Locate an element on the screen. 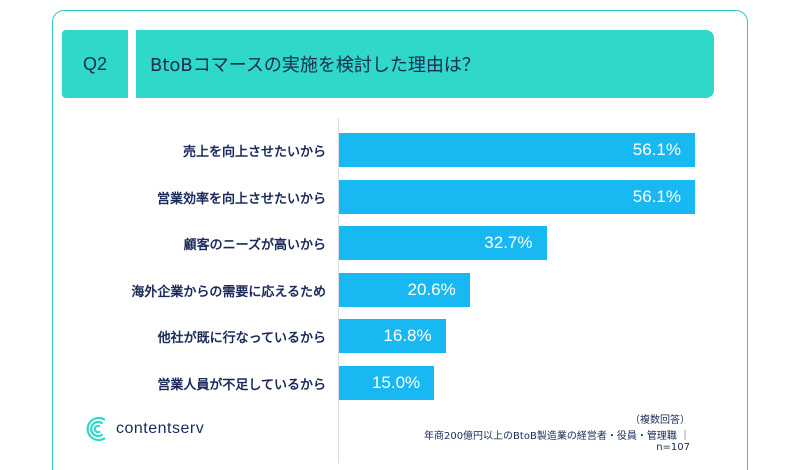  category-label: 海外企業からの需要に応えるため is located at coordinates (228, 292).